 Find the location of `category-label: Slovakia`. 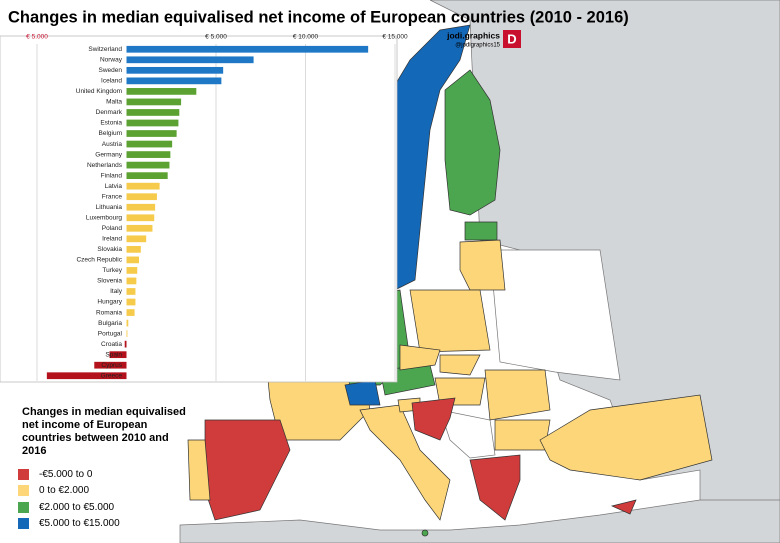

category-label: Slovakia is located at coordinates (109, 249).